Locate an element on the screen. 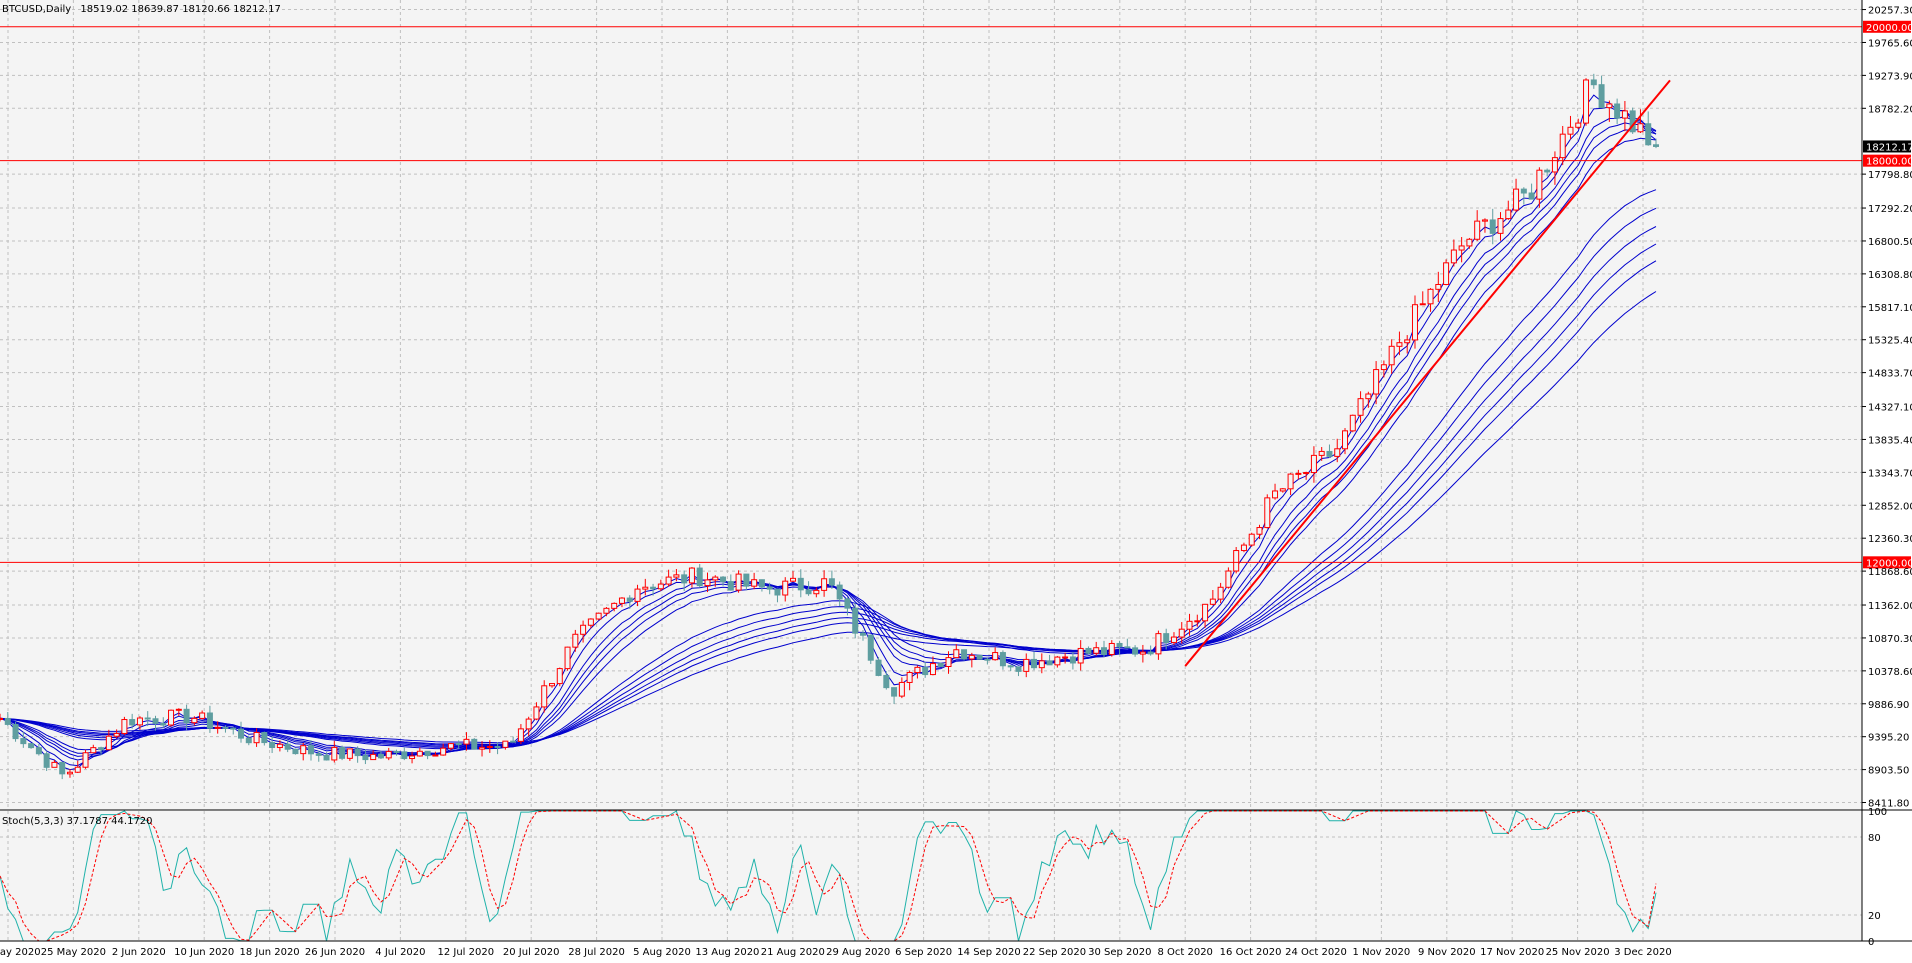 This screenshot has width=1912, height=963. price-tick-label: 13835.40 is located at coordinates (1890, 440).